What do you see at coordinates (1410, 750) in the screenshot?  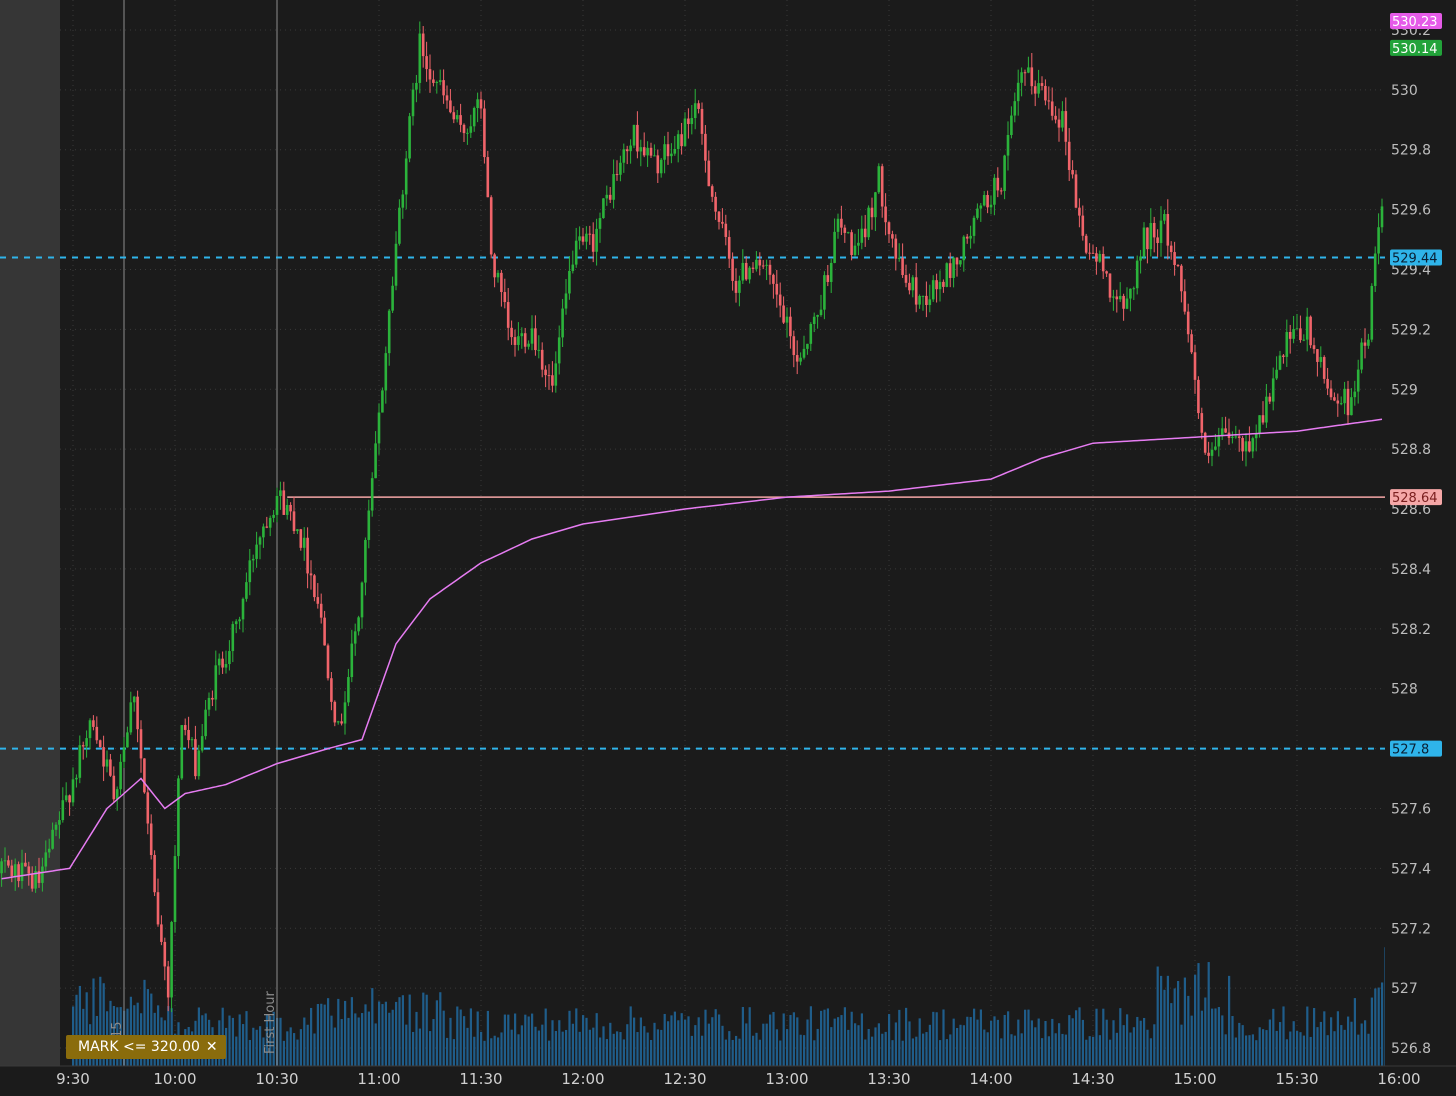 I see `price-badge-label: 527.8` at bounding box center [1410, 750].